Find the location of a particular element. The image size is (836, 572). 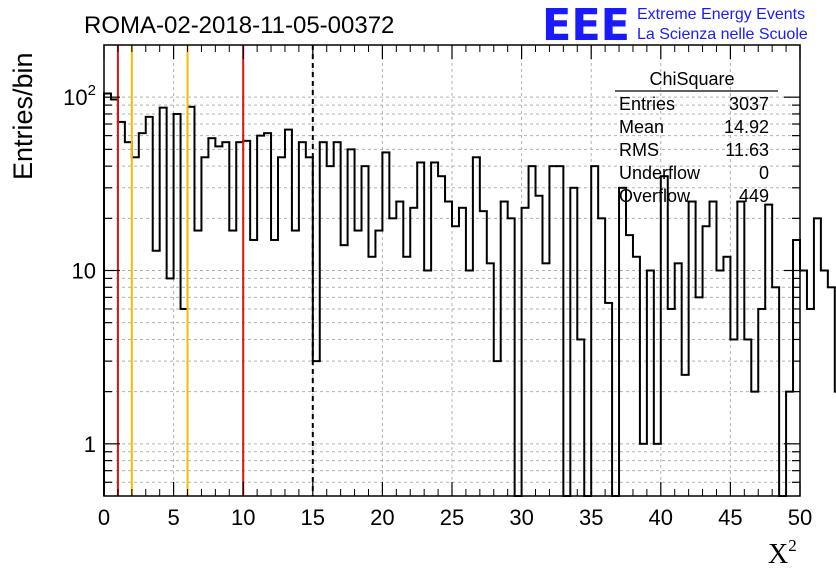

y-tick-label: 10 is located at coordinates (84, 271).